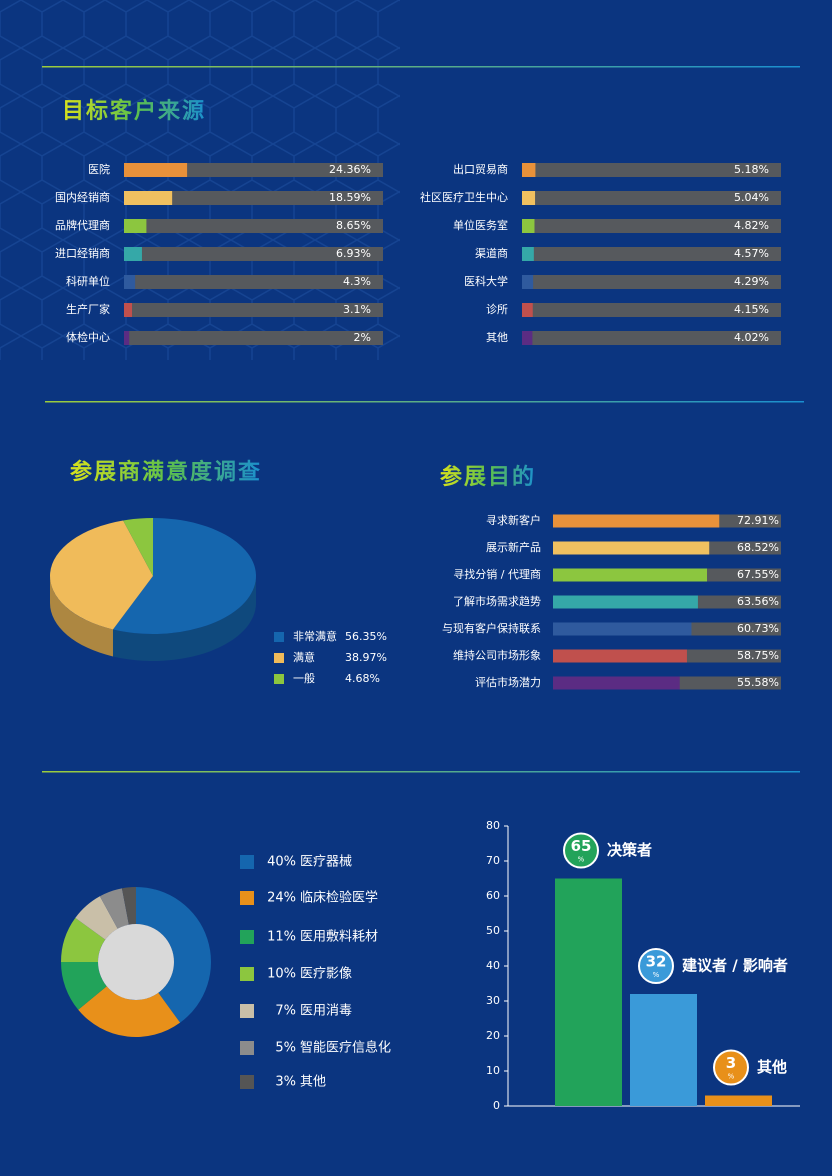  What do you see at coordinates (493, 930) in the screenshot?
I see `y-tick-label: 50` at bounding box center [493, 930].